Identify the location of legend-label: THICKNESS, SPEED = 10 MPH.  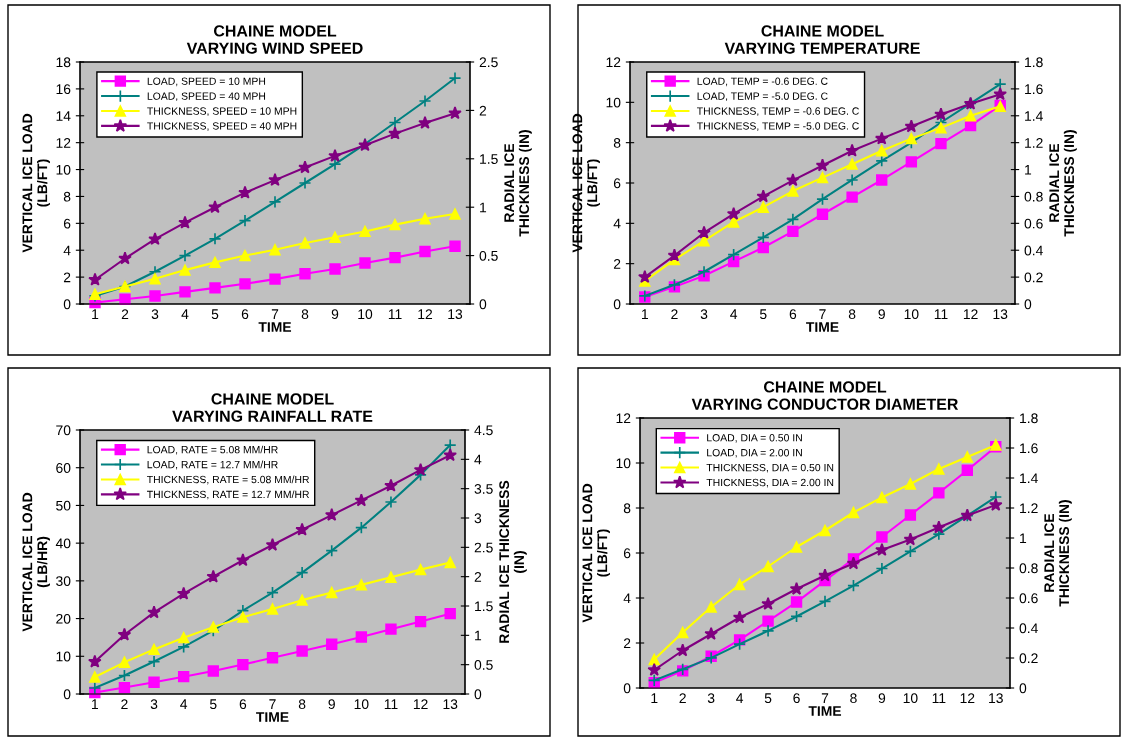
(222, 111).